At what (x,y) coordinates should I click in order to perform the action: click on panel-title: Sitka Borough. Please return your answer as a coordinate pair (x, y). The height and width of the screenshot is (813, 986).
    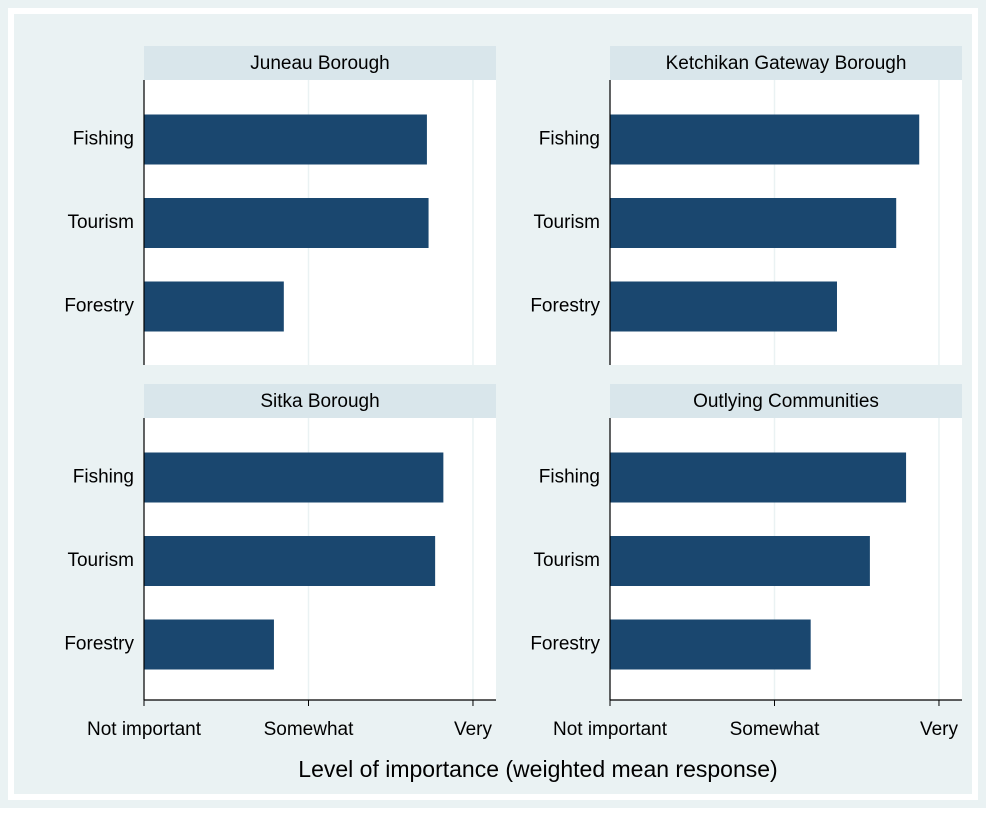
    Looking at the image, I should click on (319, 401).